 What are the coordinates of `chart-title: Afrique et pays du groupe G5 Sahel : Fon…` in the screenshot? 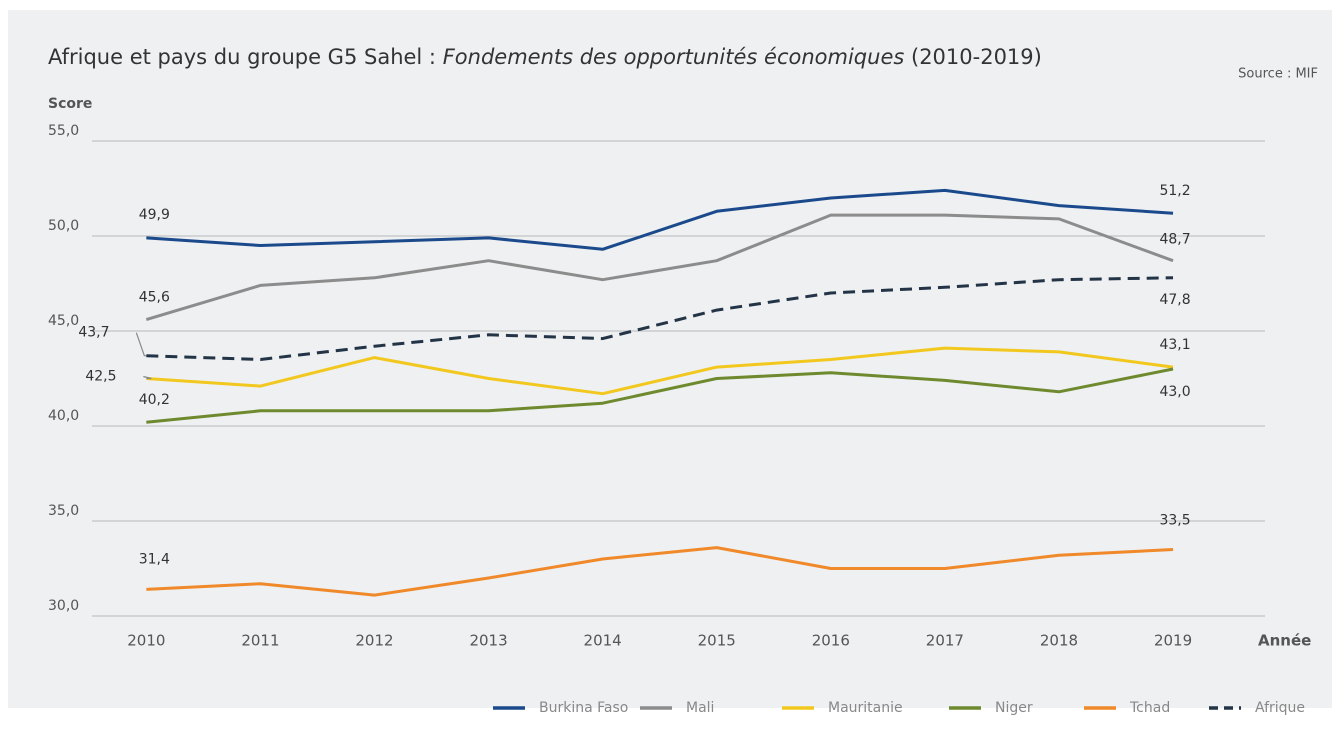 It's located at (545, 57).